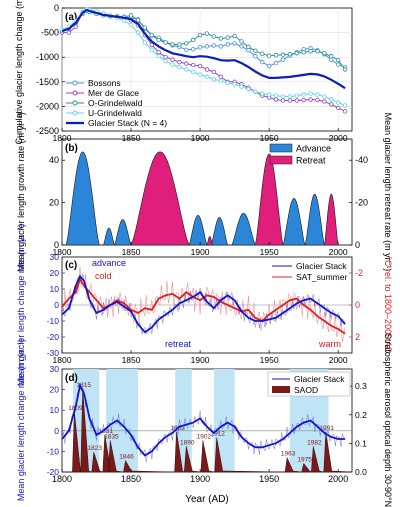  I want to click on panel-c-label: (c), so click(71, 265).